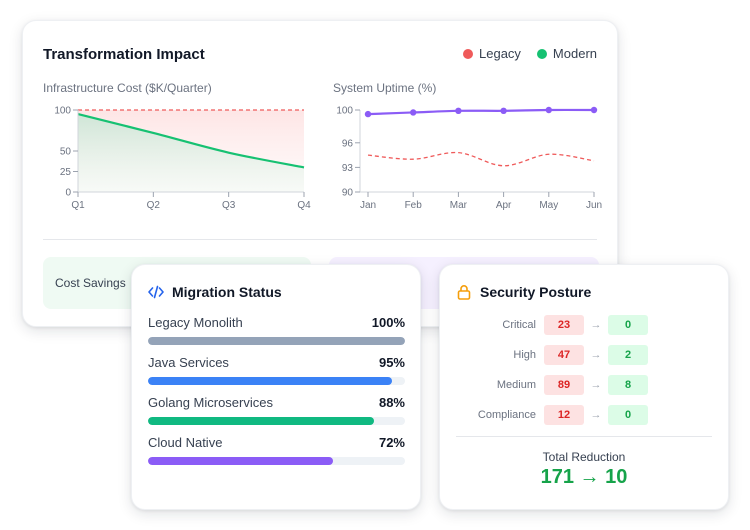  I want to click on code-icon, so click(156, 292).